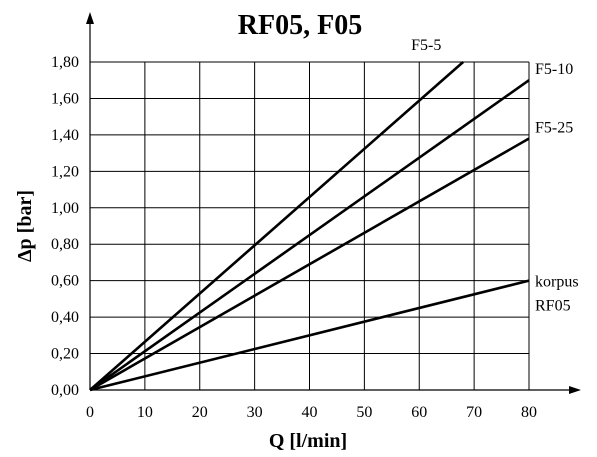 This screenshot has height=457, width=597. Describe the element at coordinates (65, 281) in the screenshot. I see `y-tick-label: 0,60` at that location.